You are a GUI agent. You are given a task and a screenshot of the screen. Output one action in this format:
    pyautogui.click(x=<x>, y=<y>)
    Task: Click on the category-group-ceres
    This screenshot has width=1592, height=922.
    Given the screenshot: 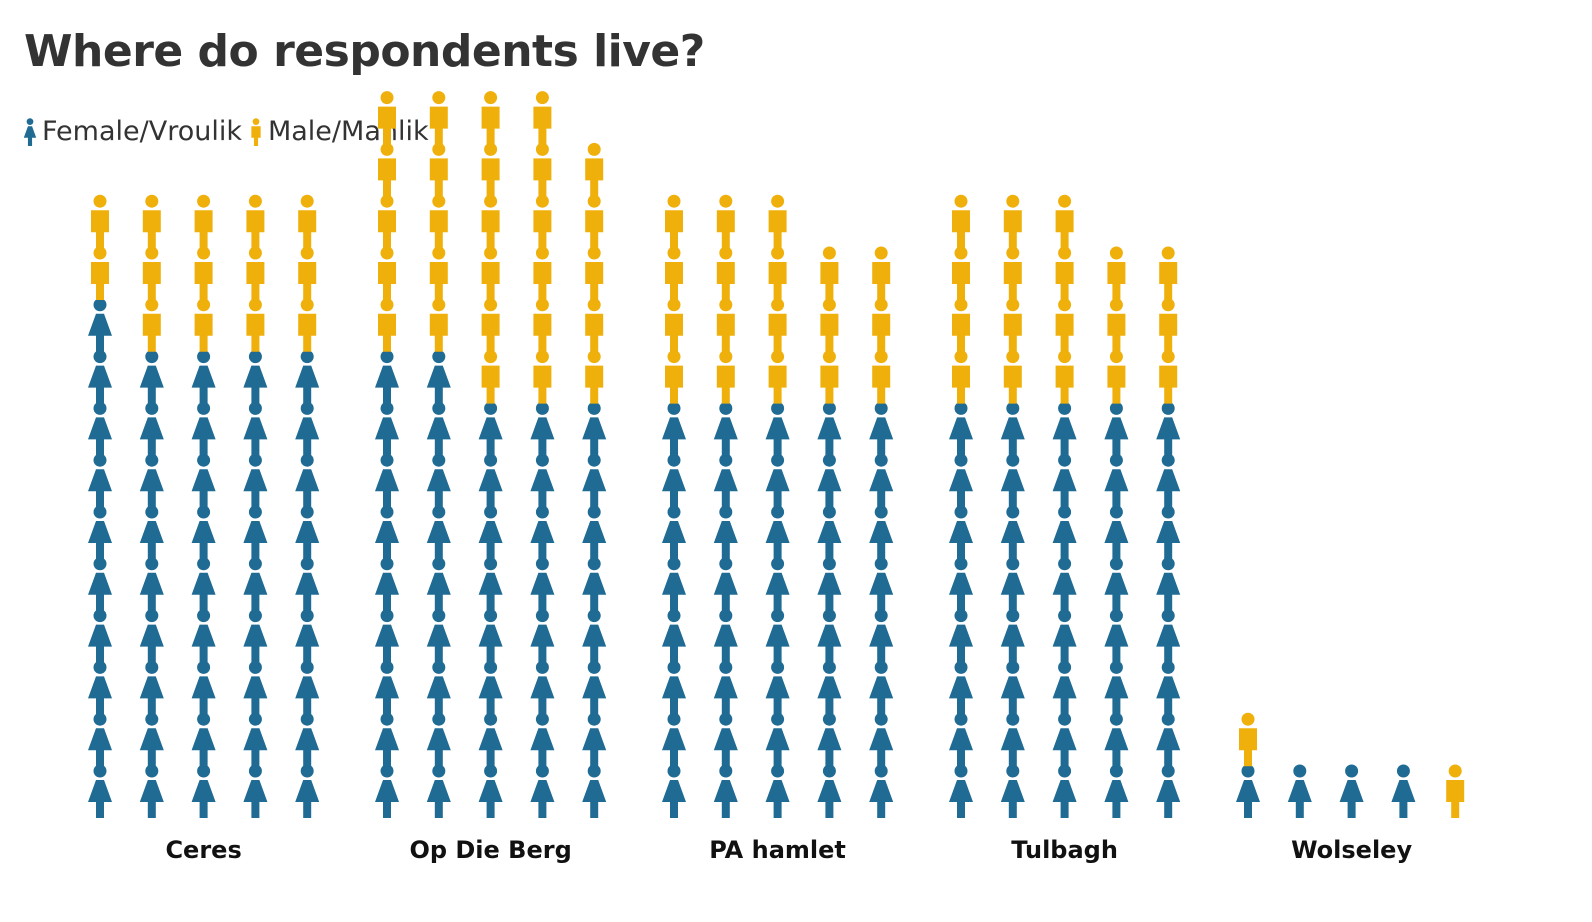 What is the action you would take?
    pyautogui.click(x=204, y=506)
    